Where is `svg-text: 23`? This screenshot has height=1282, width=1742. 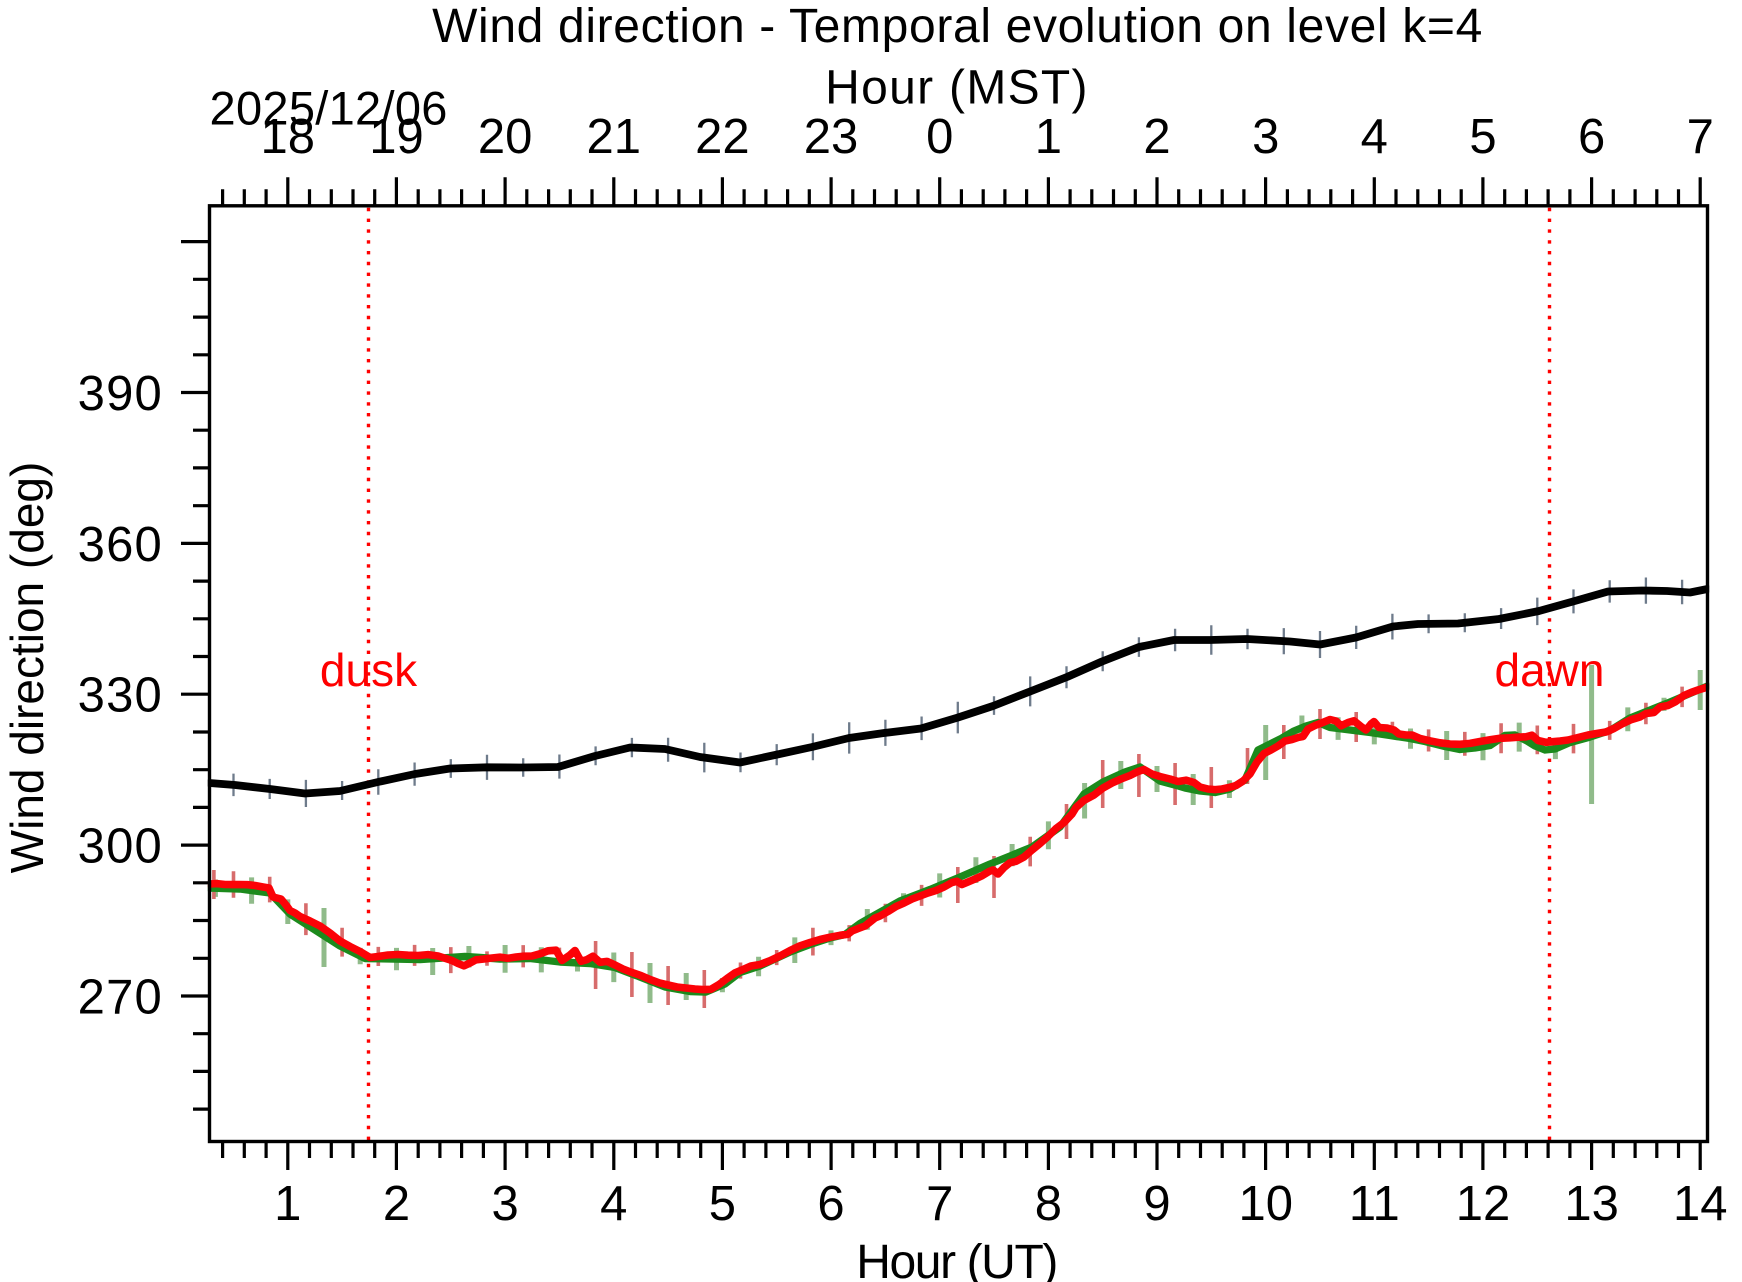 svg-text: 23 is located at coordinates (831, 137).